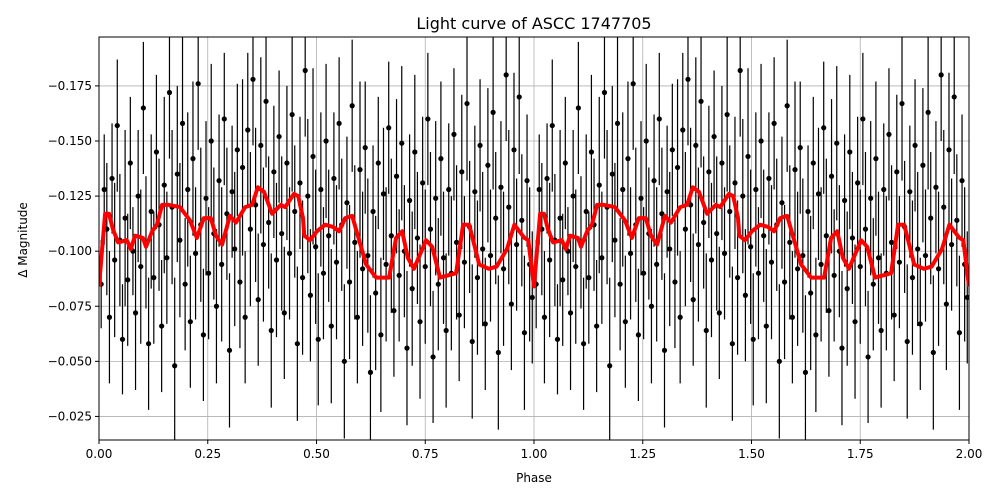 The image size is (1000, 500). Describe the element at coordinates (70, 86) in the screenshot. I see `y-tick-label: −0.175` at that location.